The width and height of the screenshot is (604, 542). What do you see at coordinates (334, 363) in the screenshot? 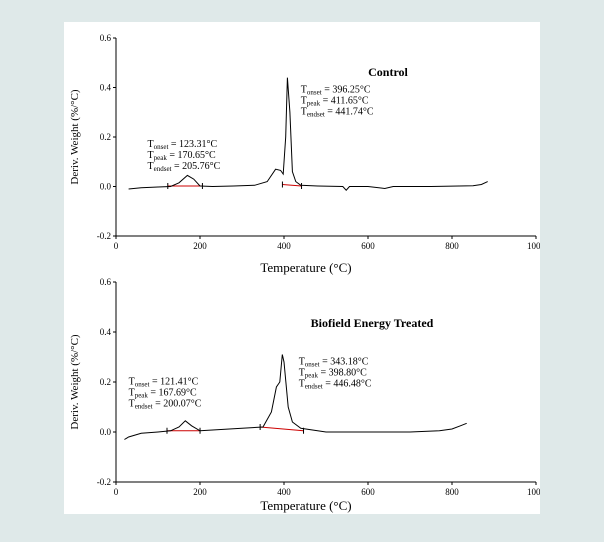
I see `peak-annotation: Tonset = 343.18°C` at bounding box center [334, 363].